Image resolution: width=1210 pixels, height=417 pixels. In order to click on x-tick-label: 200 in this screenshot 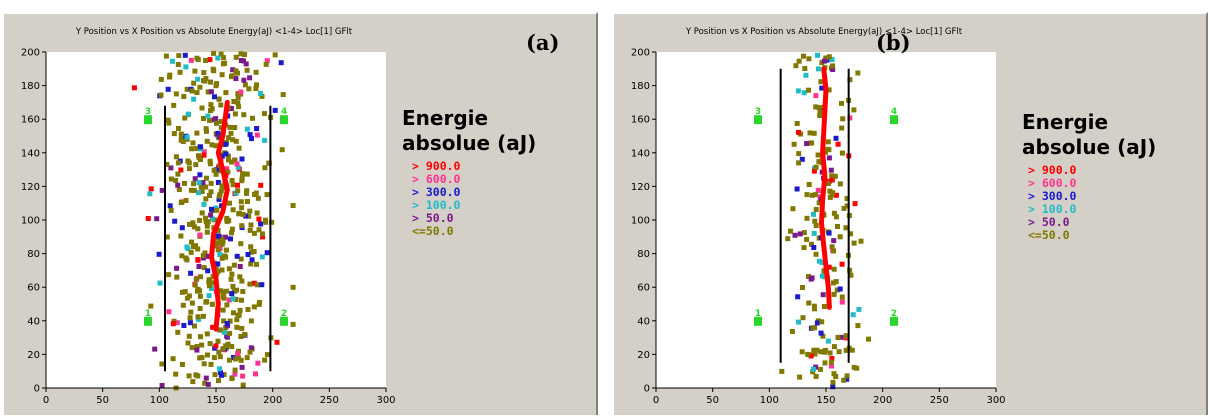, I will do `click(272, 400)`.